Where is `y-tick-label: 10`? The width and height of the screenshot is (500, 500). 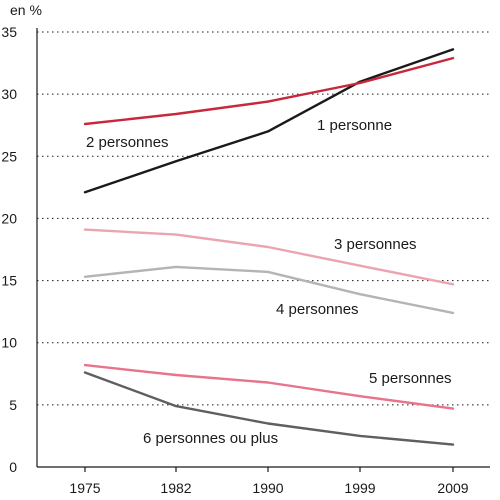 y-tick-label: 10 is located at coordinates (9, 343).